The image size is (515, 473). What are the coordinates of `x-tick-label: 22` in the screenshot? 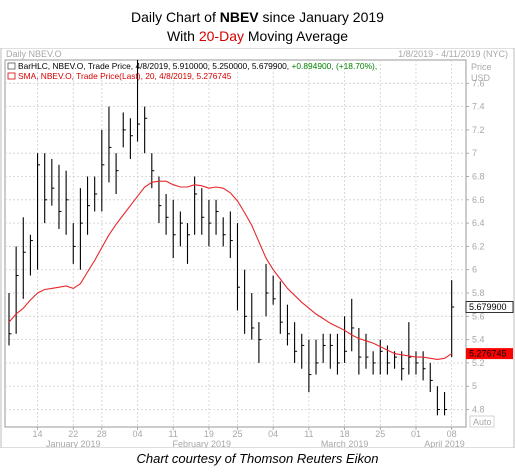 It's located at (73, 434).